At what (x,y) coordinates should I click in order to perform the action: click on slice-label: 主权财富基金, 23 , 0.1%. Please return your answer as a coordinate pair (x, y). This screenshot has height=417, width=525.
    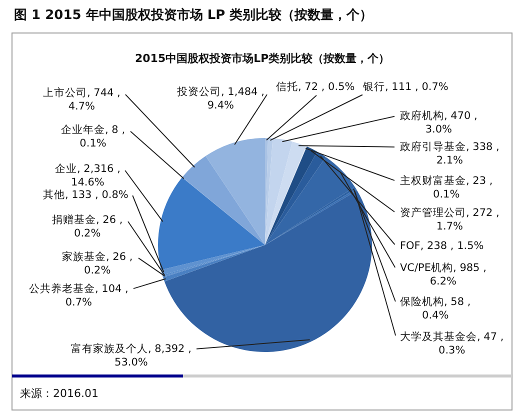
    Looking at the image, I should click on (446, 187).